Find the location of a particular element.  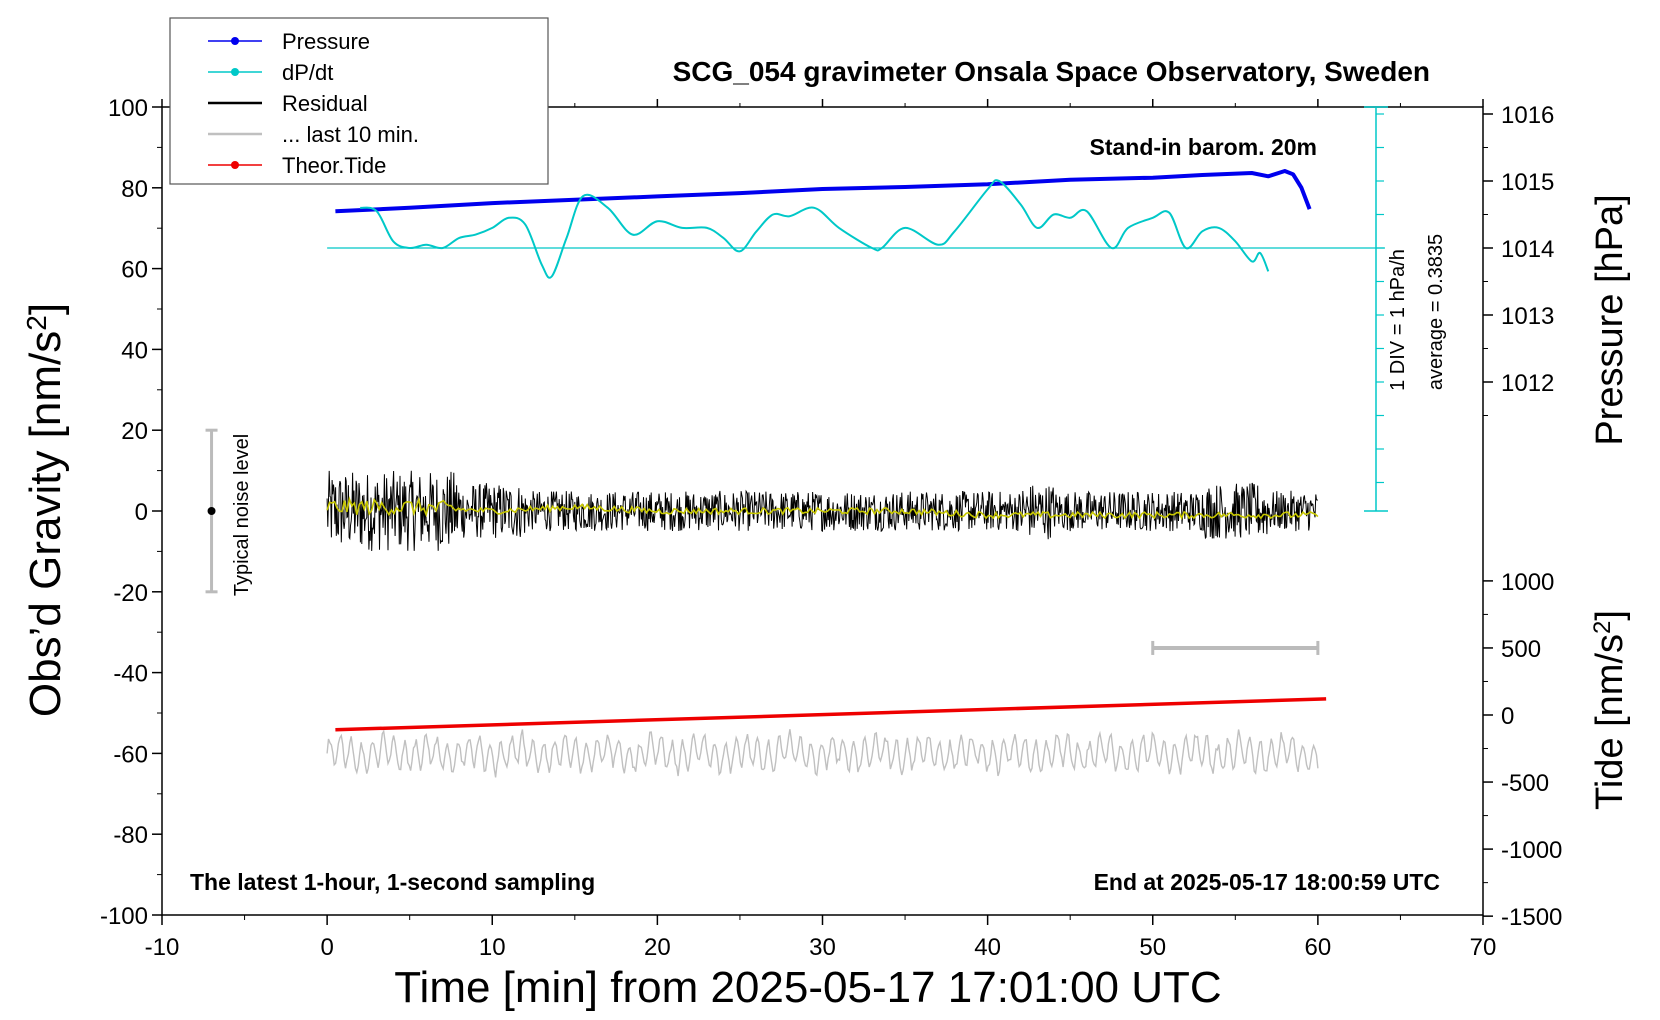

stand-in-annotation: Stand-in barom. 20m is located at coordinates (1203, 147).